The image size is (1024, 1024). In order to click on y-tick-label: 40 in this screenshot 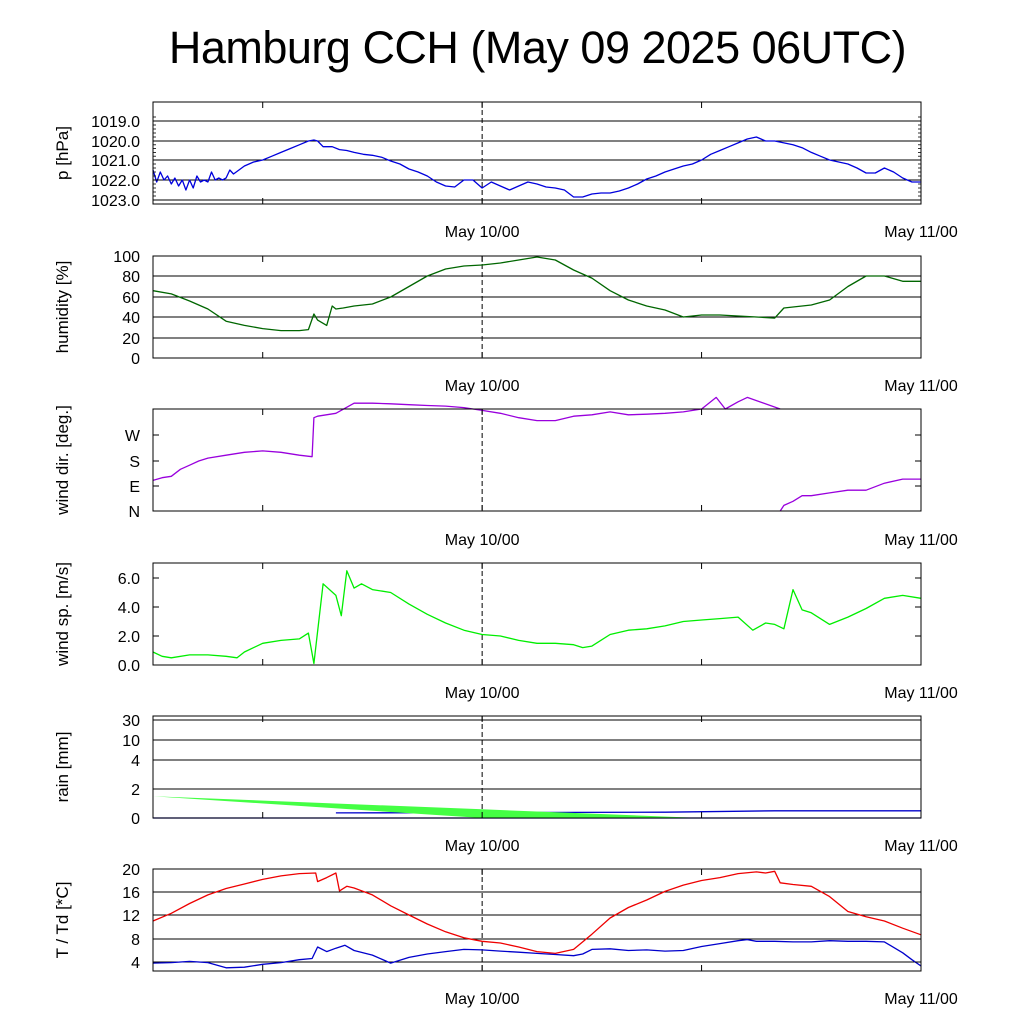, I will do `click(131, 318)`.